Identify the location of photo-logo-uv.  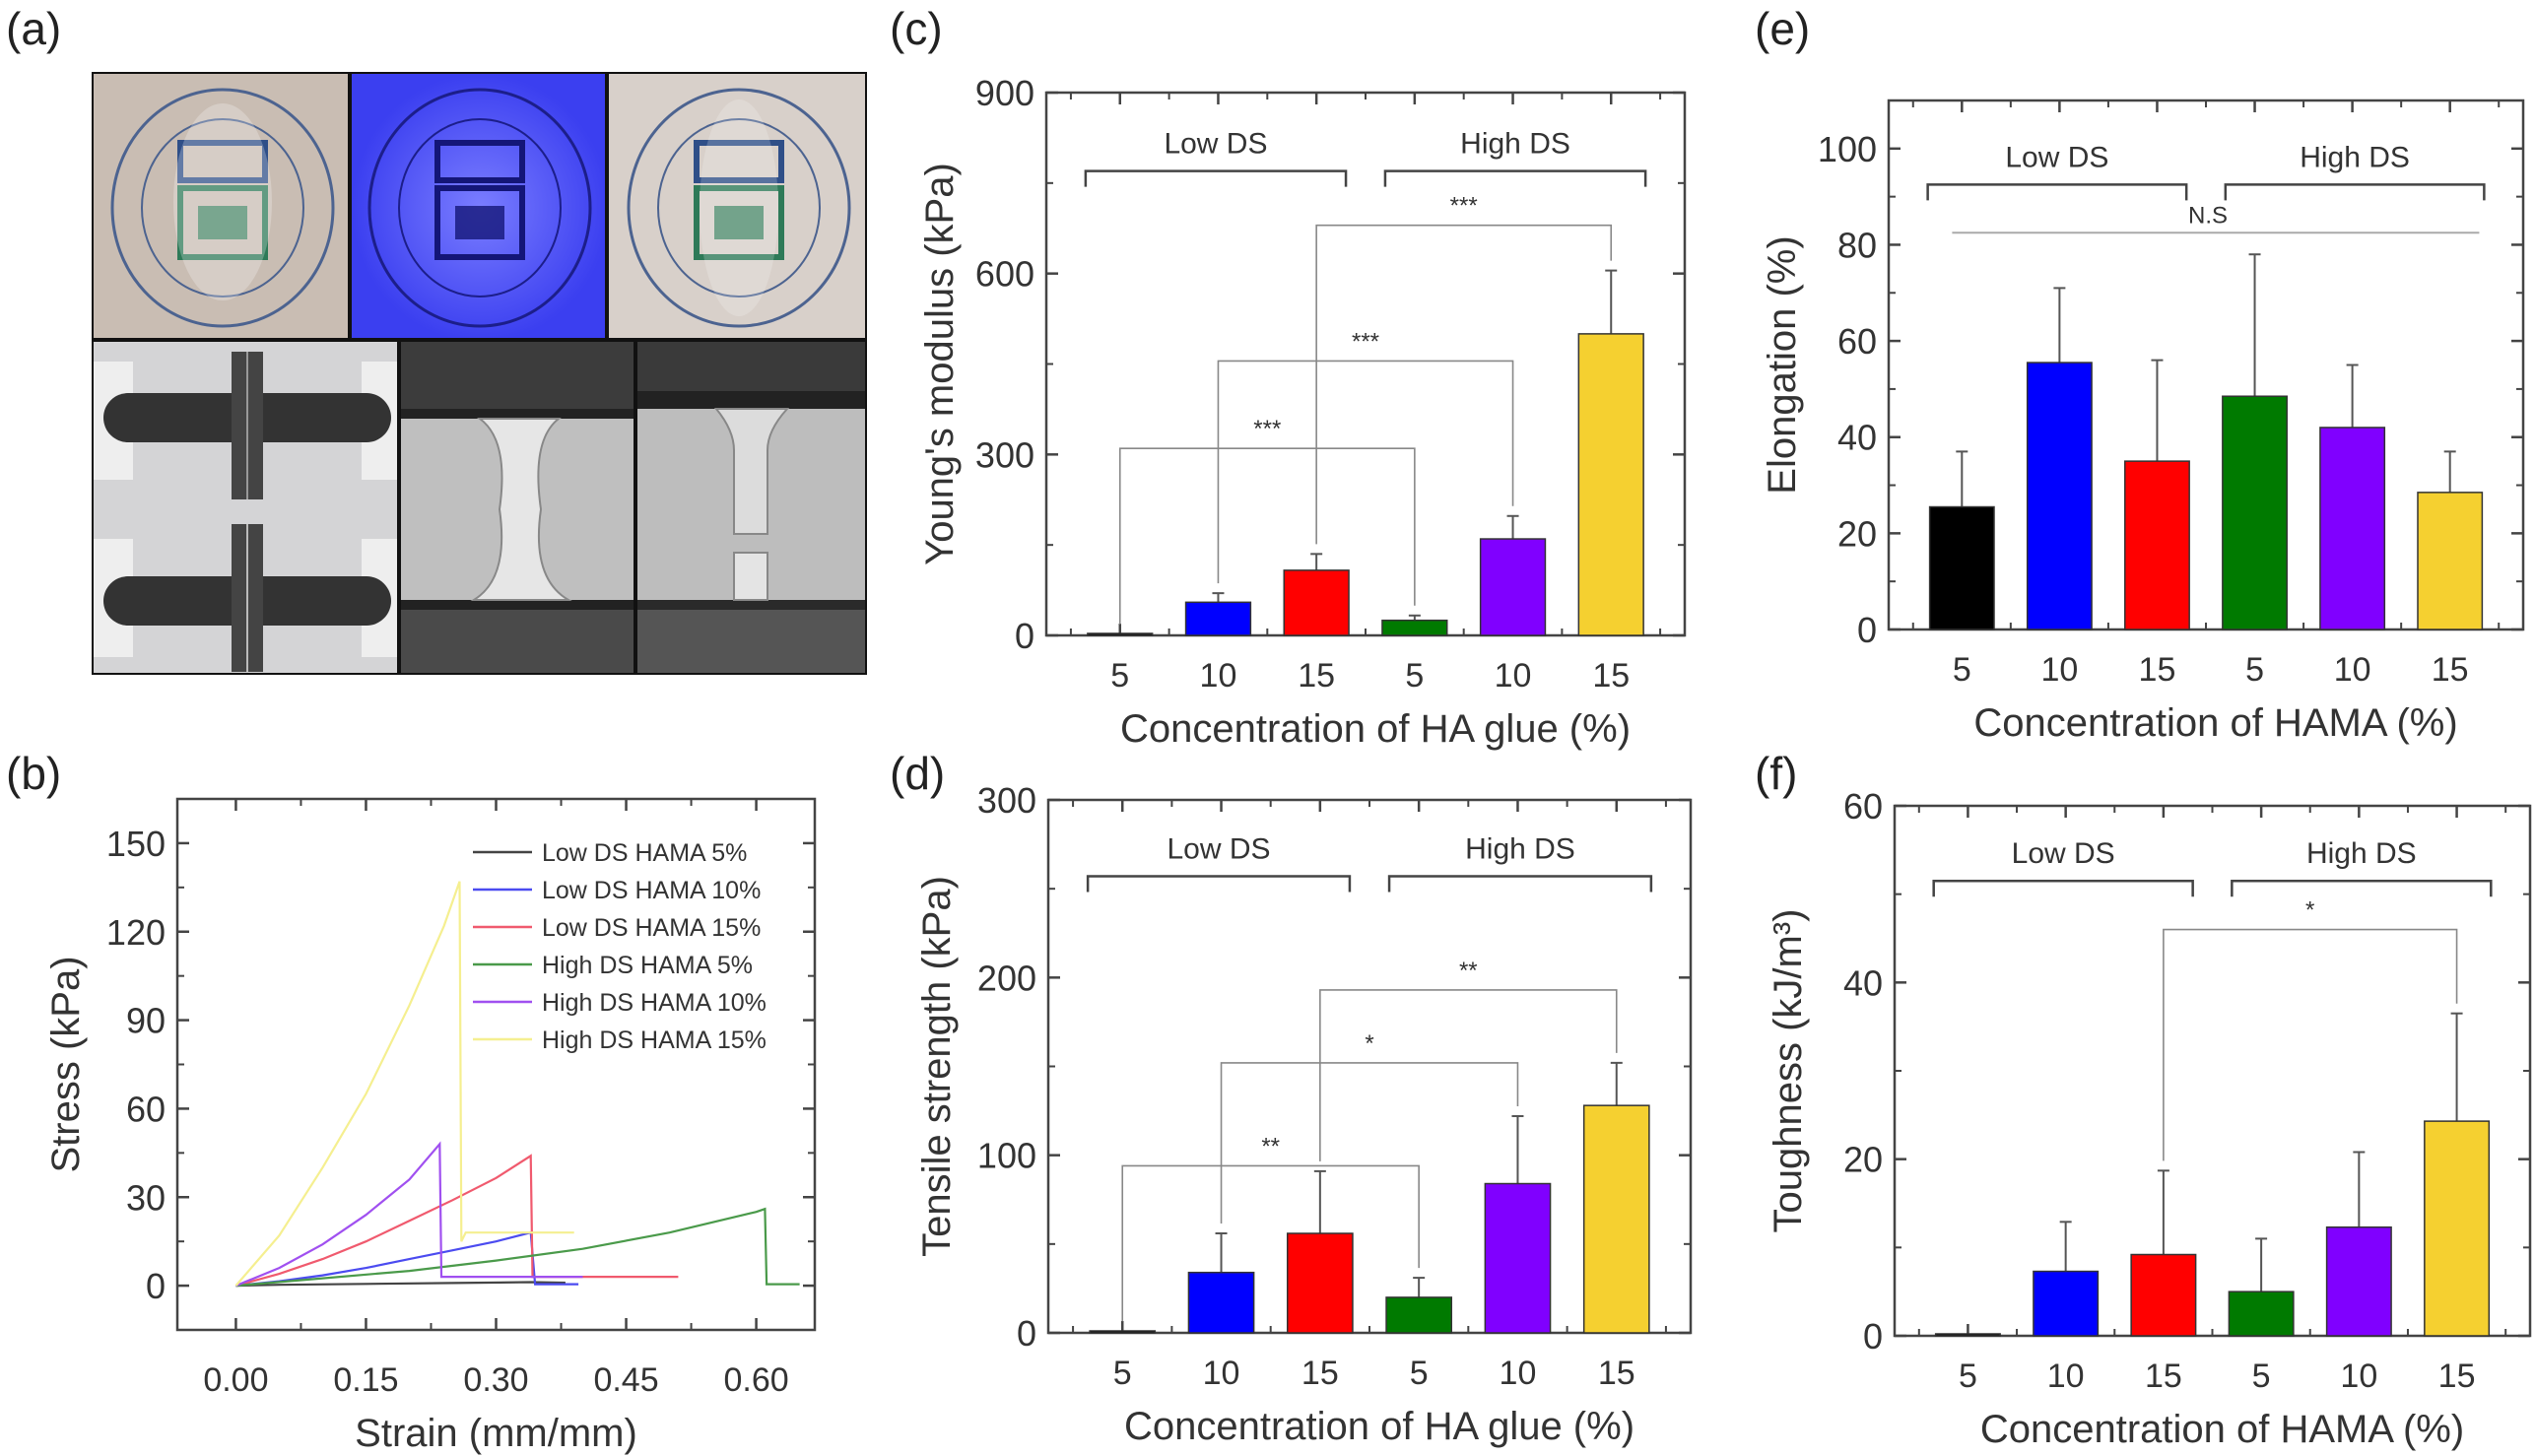
(478, 206).